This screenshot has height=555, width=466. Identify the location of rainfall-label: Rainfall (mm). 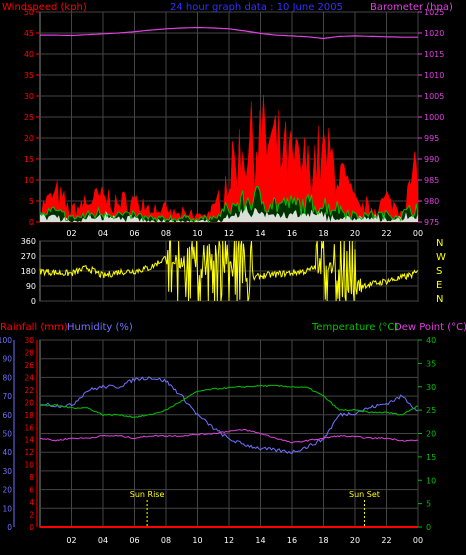
(34, 327).